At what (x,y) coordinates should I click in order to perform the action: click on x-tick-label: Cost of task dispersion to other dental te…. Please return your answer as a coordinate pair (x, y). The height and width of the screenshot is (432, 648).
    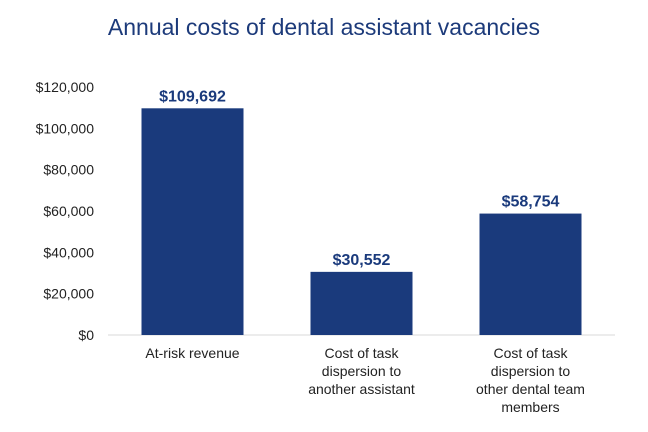
    Looking at the image, I should click on (530, 380).